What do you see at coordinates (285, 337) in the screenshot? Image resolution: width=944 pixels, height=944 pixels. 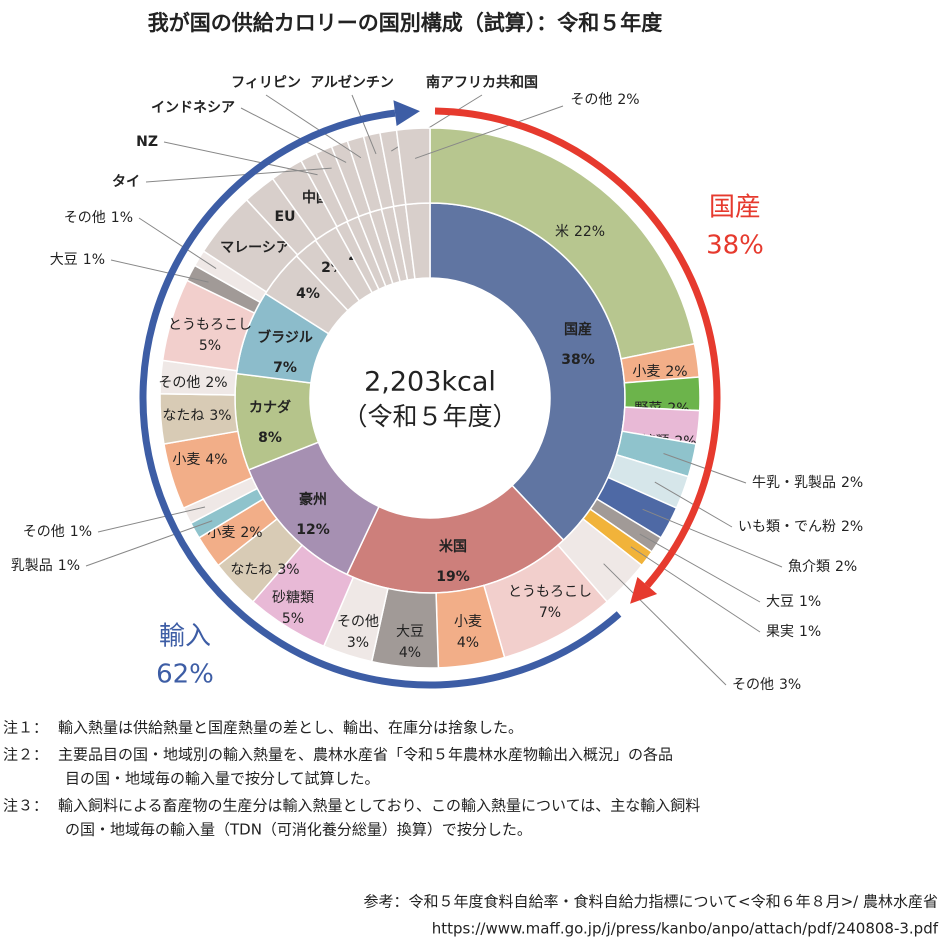 I see `label-part: ブラジル` at bounding box center [285, 337].